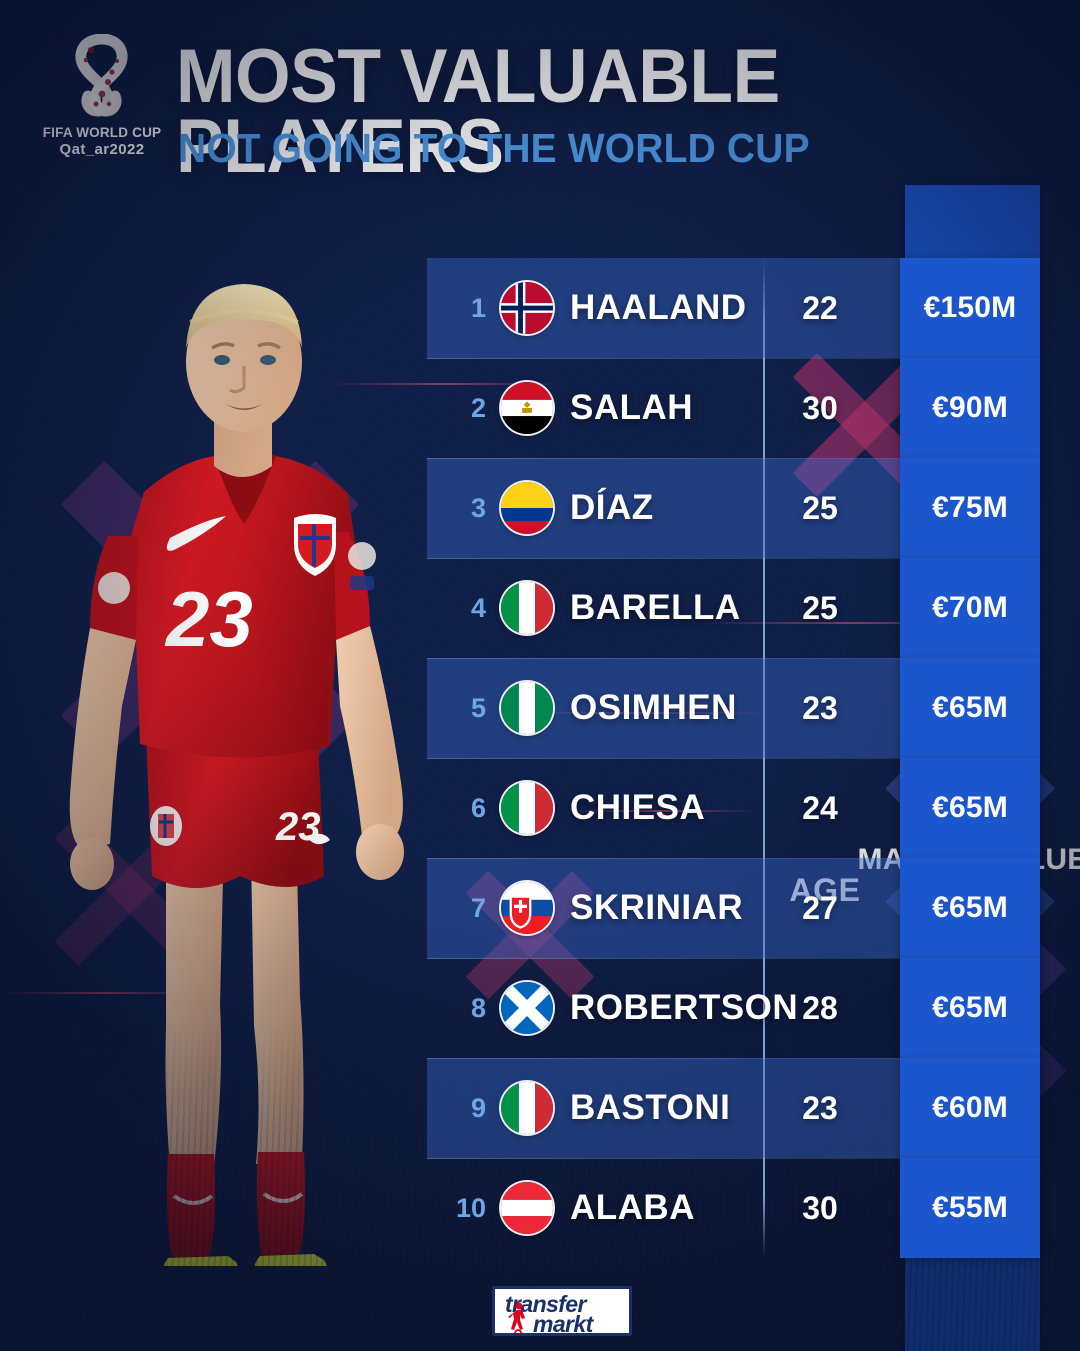 The height and width of the screenshot is (1351, 1080). I want to click on player-name: OSIMHEN, so click(653, 707).